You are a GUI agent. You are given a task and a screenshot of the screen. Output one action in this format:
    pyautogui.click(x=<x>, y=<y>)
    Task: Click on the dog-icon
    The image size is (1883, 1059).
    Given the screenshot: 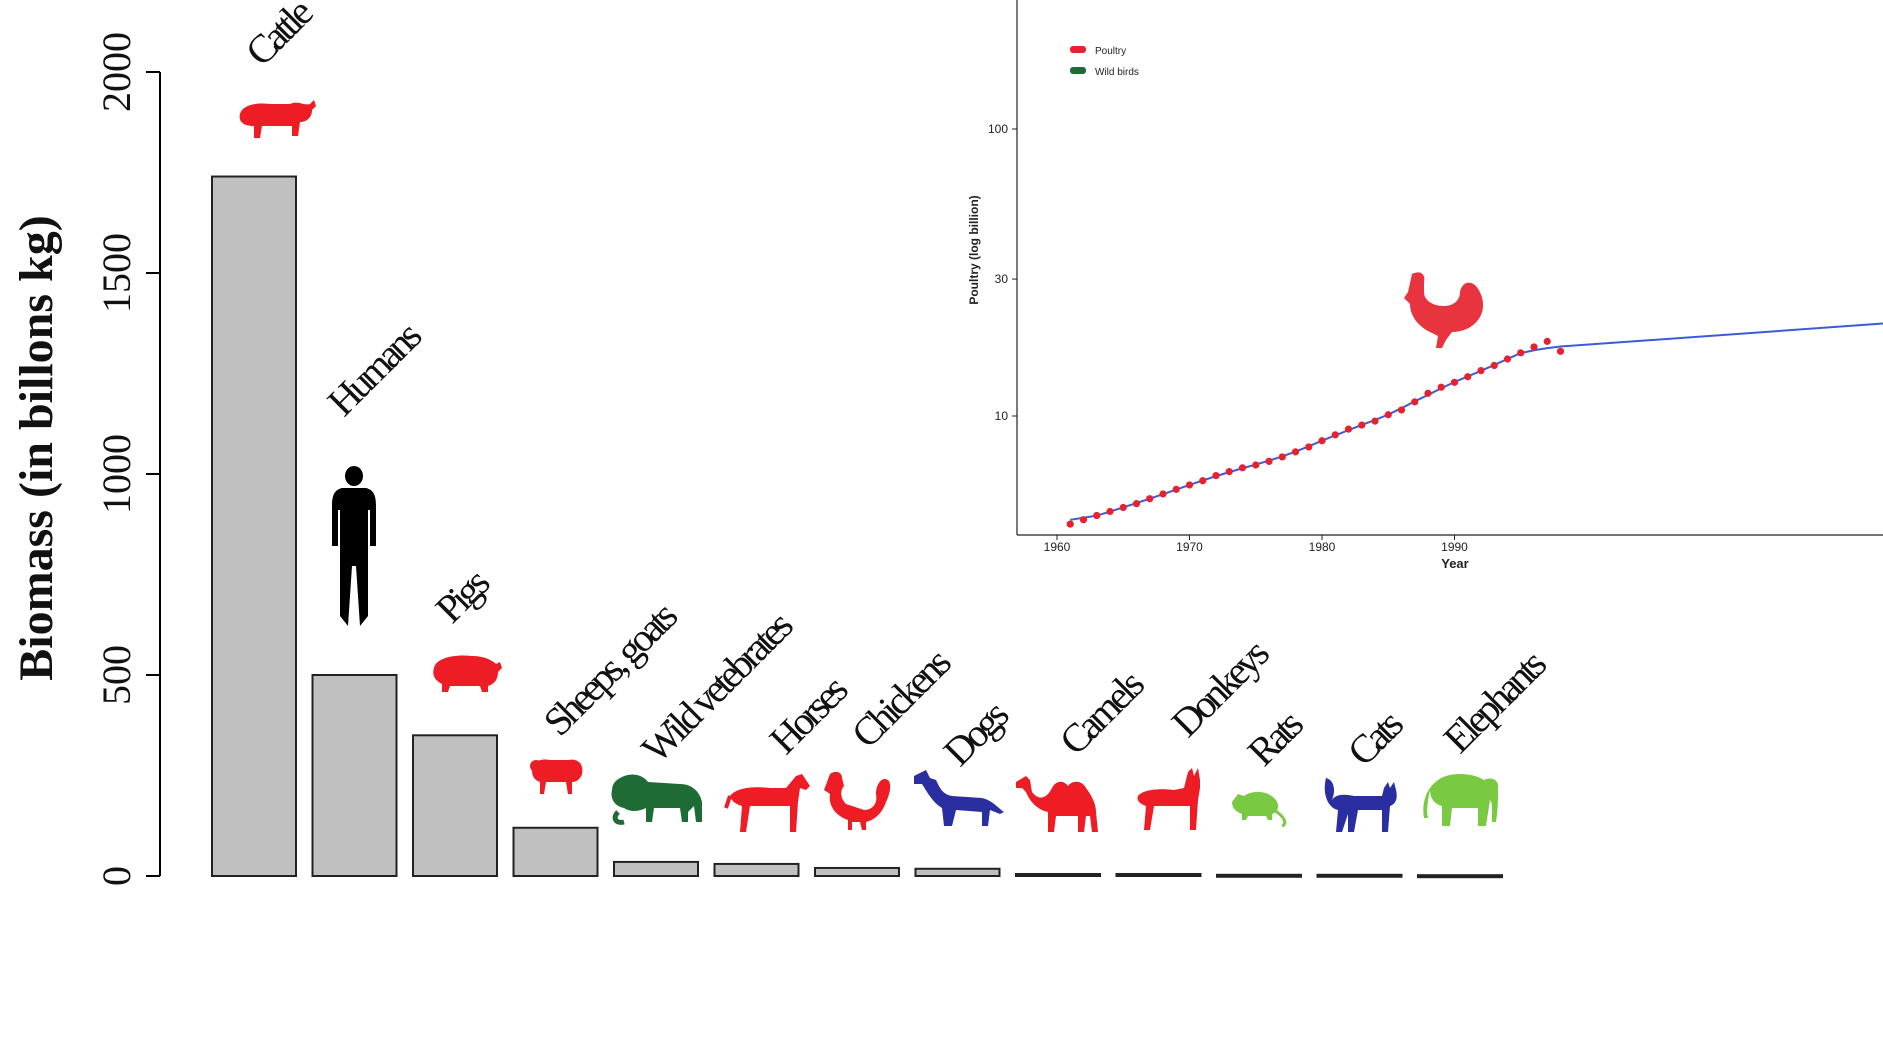 What is the action you would take?
    pyautogui.click(x=959, y=798)
    